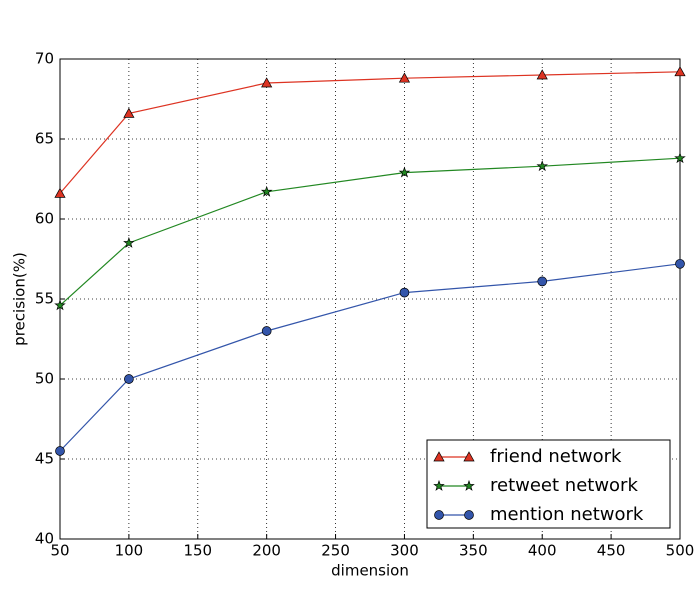  I want to click on x-axis-label: dimension, so click(370, 571).